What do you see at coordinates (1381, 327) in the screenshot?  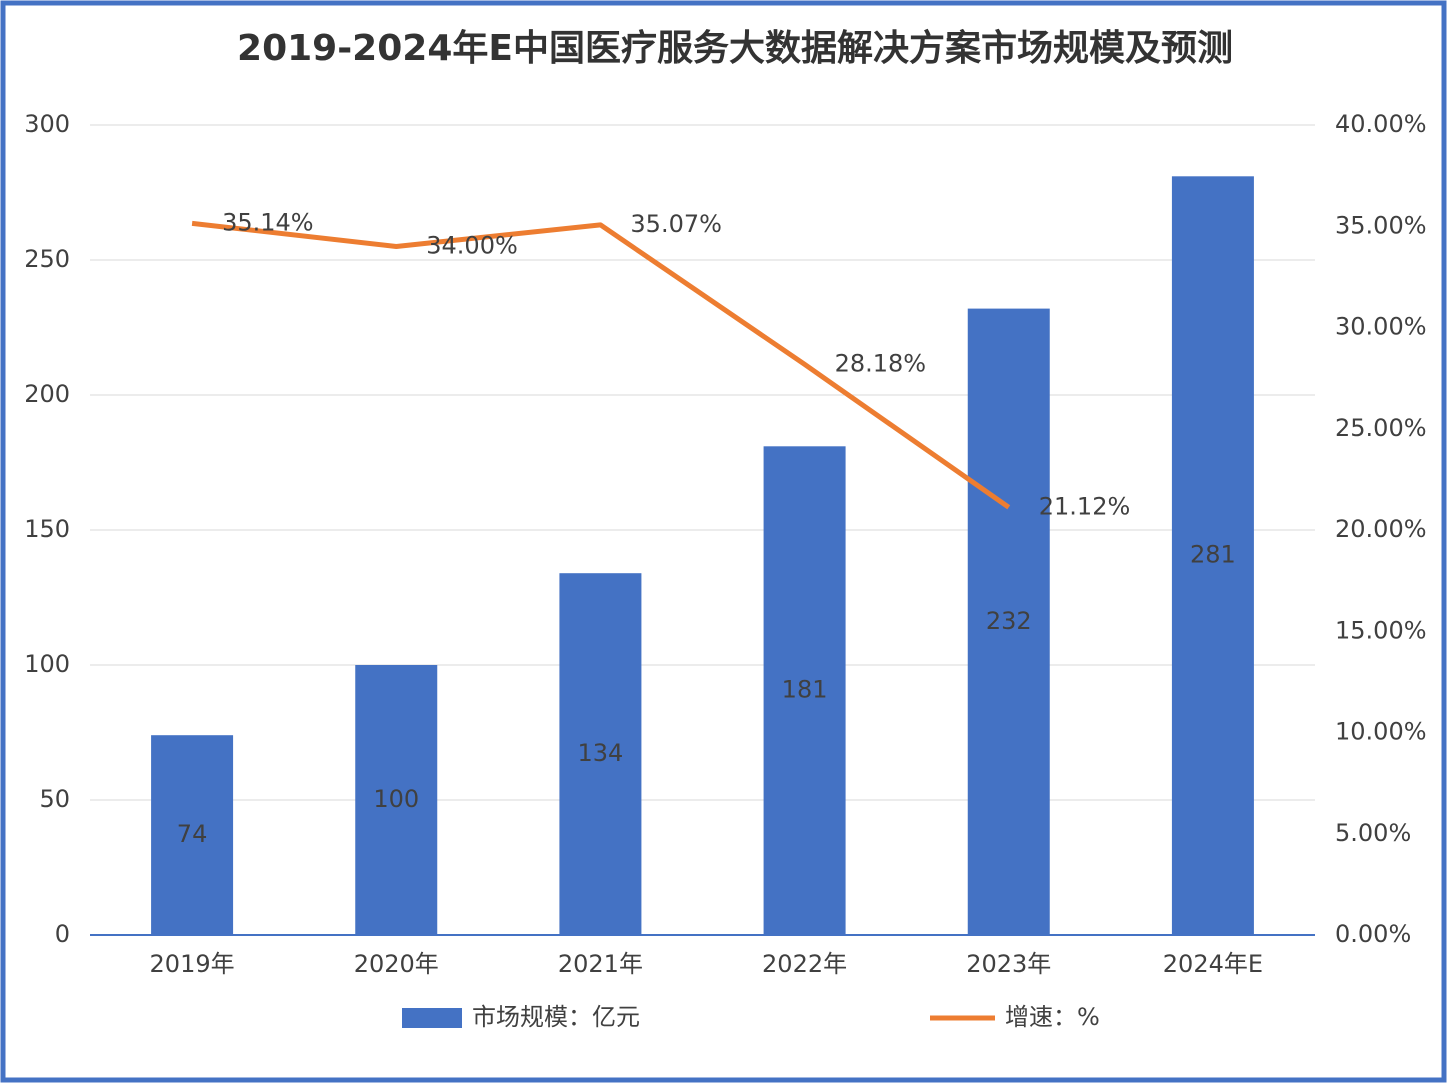 I see `y2-tick-label: 30.00%` at bounding box center [1381, 327].